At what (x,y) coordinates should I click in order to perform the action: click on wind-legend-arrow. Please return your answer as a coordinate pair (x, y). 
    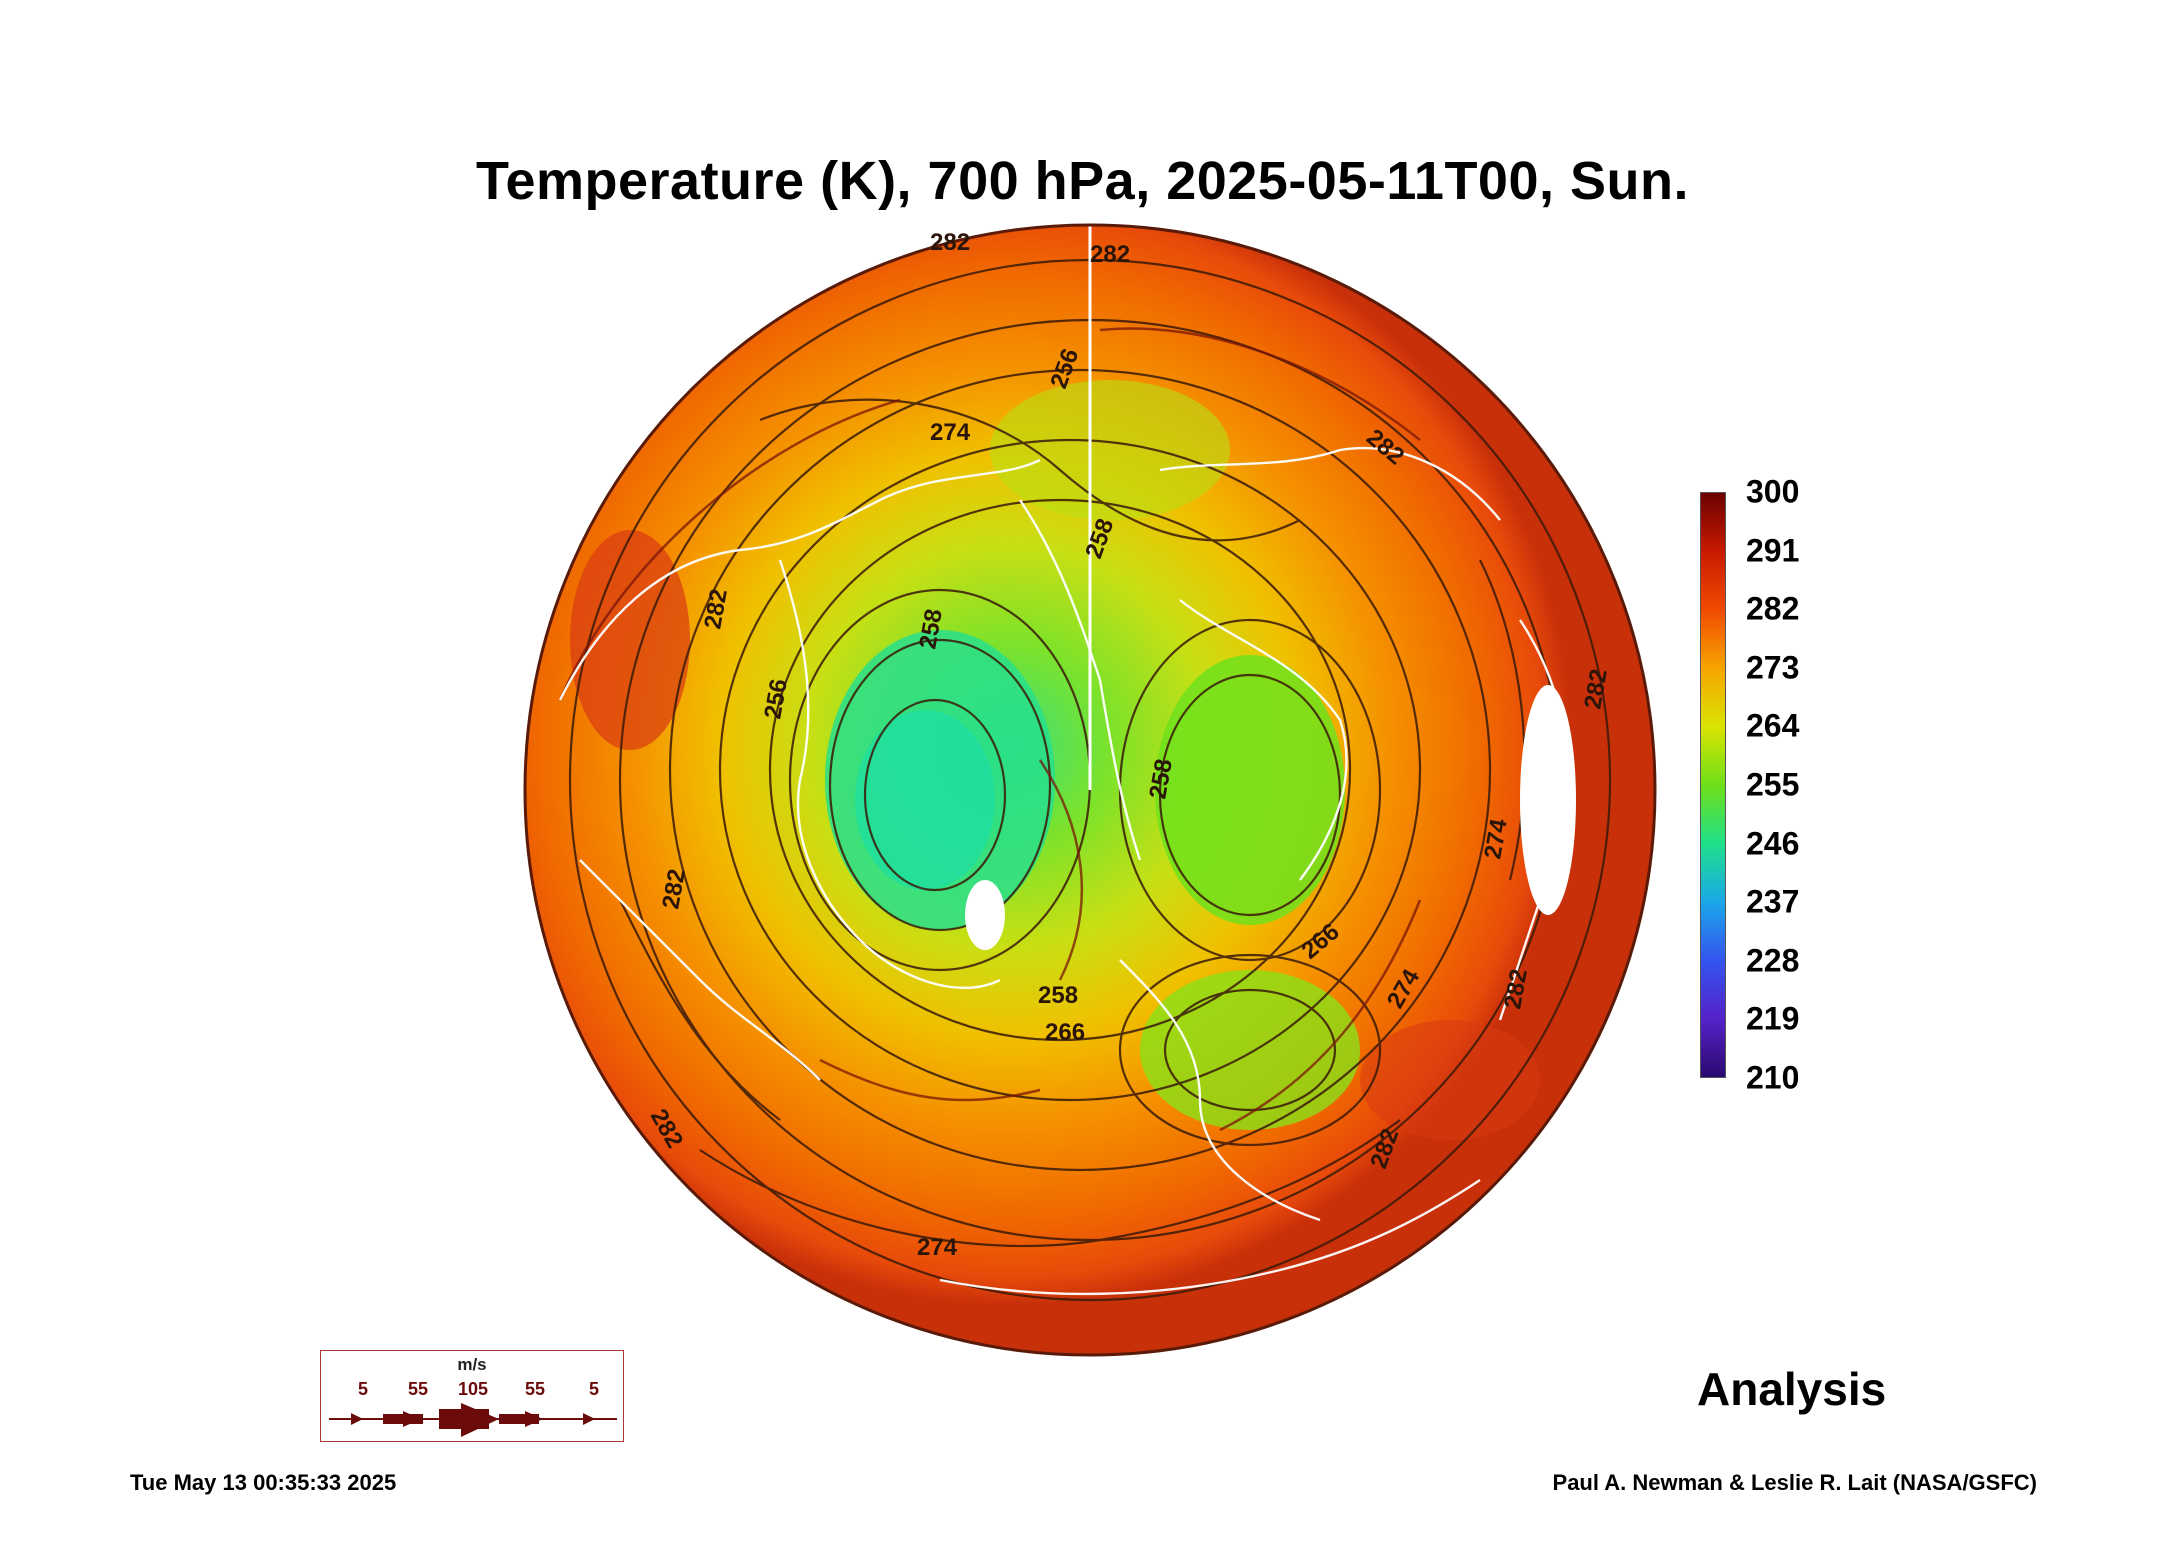
    Looking at the image, I should click on (473, 1420).